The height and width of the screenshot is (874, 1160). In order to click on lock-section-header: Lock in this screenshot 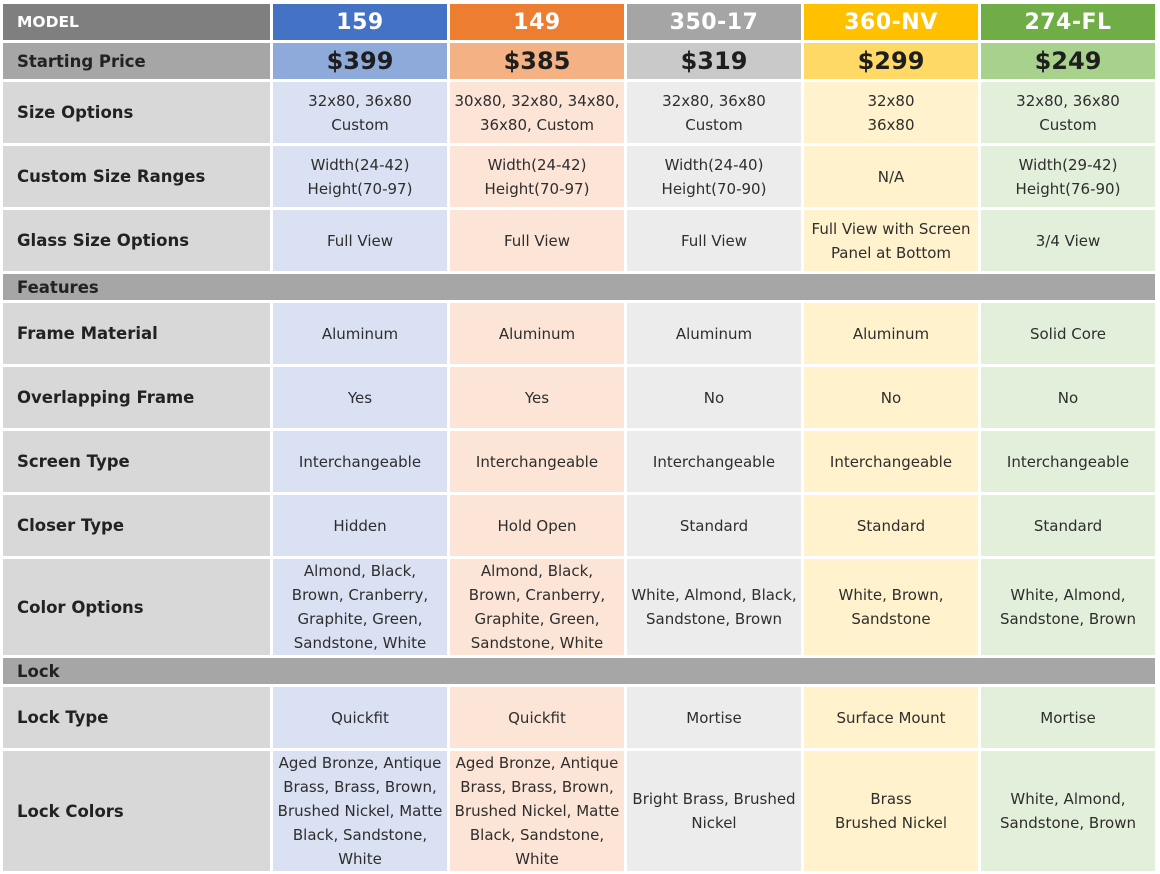, I will do `click(579, 671)`.